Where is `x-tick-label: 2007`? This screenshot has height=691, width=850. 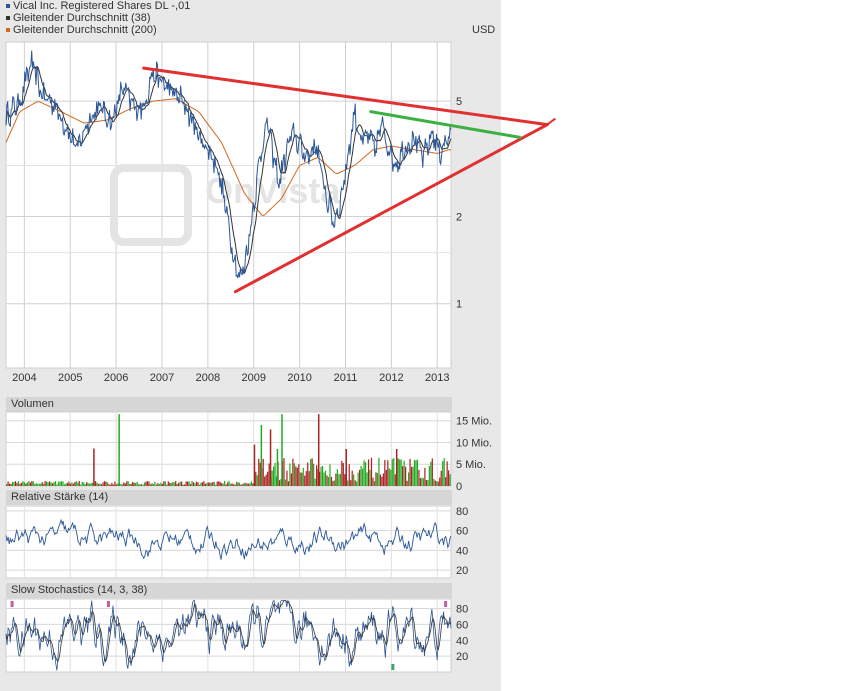
x-tick-label: 2007 is located at coordinates (162, 378).